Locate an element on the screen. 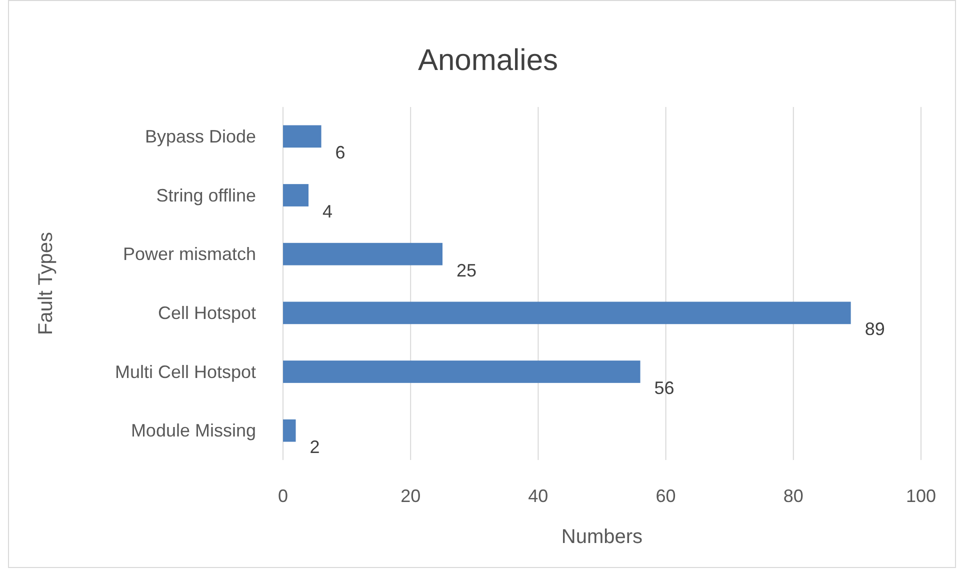 This screenshot has width=957, height=572. x-tick-label: 100 is located at coordinates (921, 496).